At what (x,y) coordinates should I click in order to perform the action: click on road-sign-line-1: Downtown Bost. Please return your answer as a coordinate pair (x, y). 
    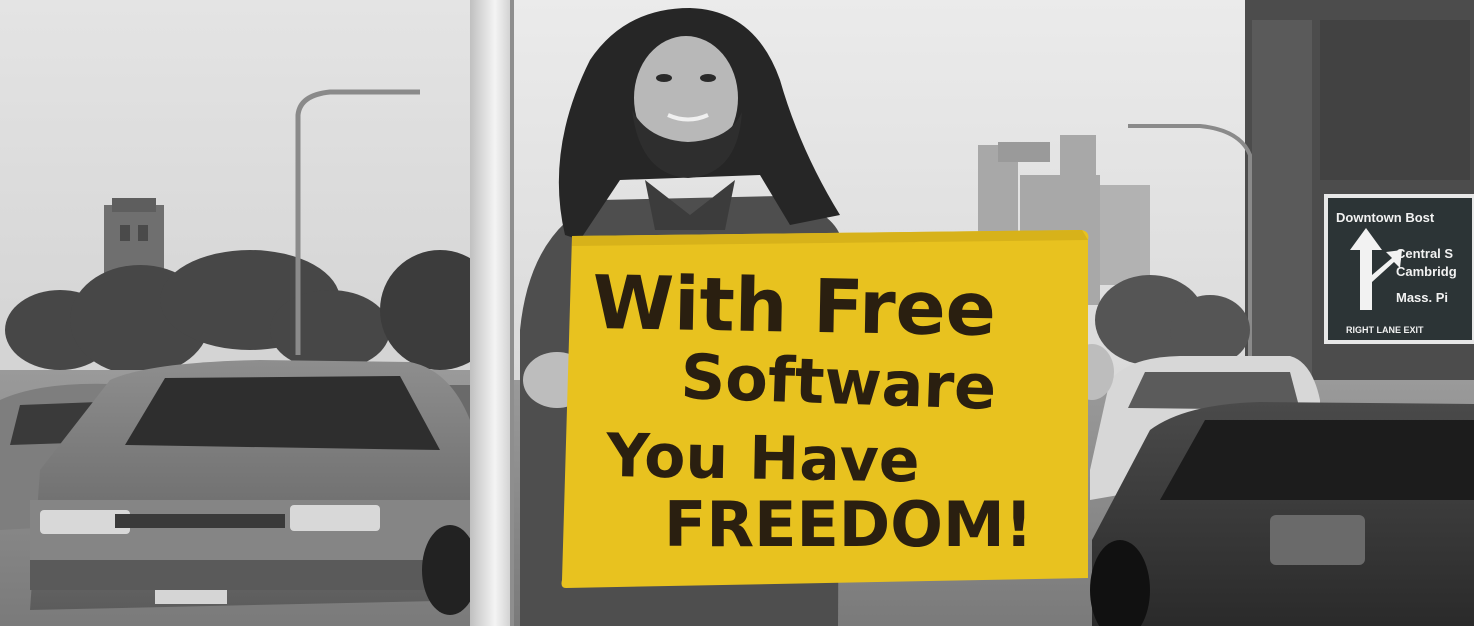
    Looking at the image, I should click on (1385, 217).